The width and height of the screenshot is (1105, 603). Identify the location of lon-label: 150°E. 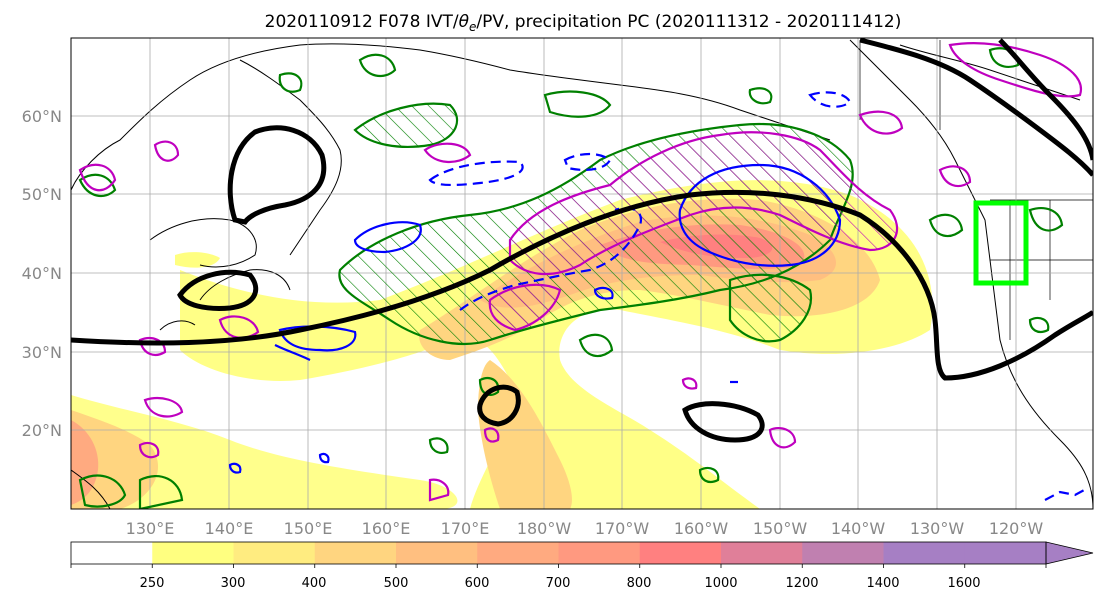
(308, 528).